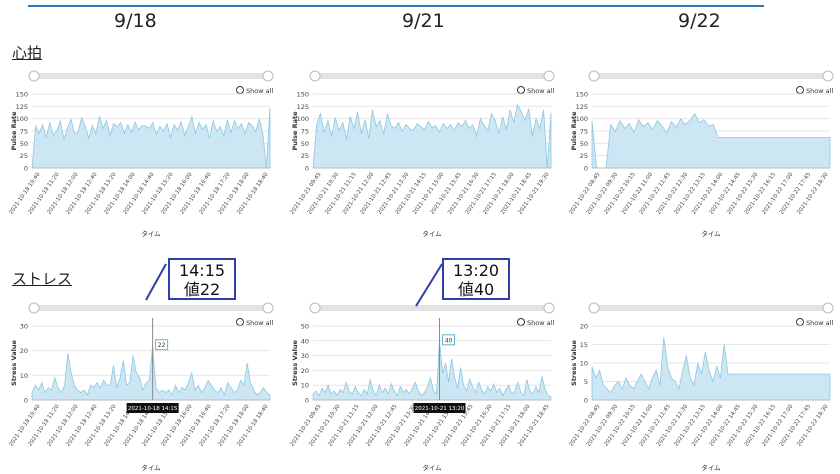 This screenshot has width=840, height=474. What do you see at coordinates (711, 233) in the screenshot?
I see `chart-2-x-axis-label: タイム` at bounding box center [711, 233].